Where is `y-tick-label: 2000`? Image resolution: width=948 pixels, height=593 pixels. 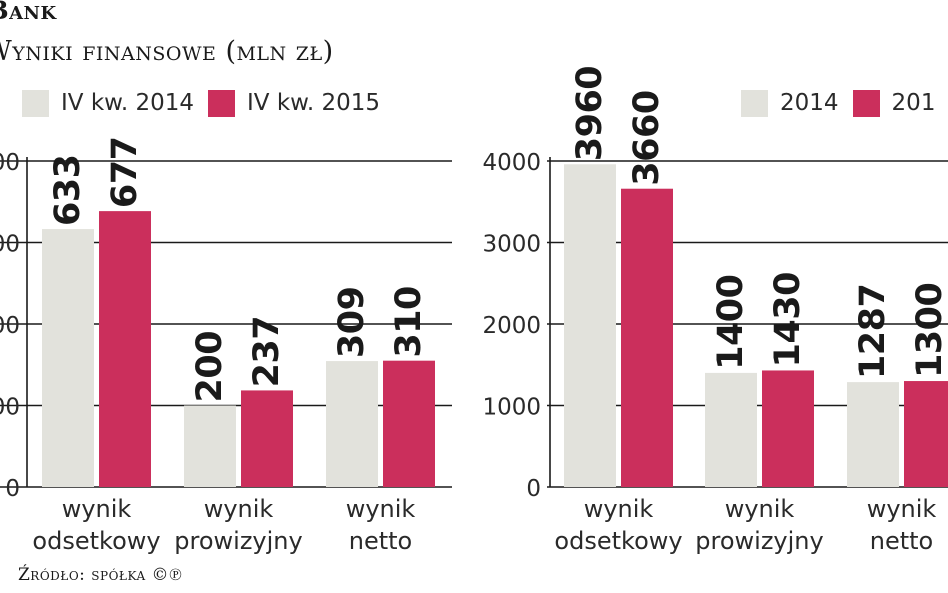 y-tick-label: 2000 is located at coordinates (511, 326).